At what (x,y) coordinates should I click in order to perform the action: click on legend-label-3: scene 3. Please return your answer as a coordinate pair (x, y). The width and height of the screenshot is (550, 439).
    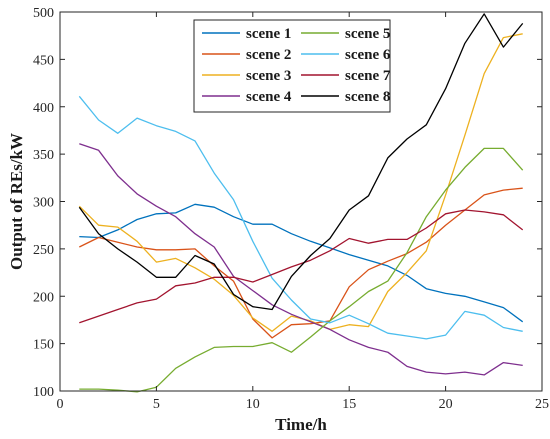
    Looking at the image, I should click on (268, 76).